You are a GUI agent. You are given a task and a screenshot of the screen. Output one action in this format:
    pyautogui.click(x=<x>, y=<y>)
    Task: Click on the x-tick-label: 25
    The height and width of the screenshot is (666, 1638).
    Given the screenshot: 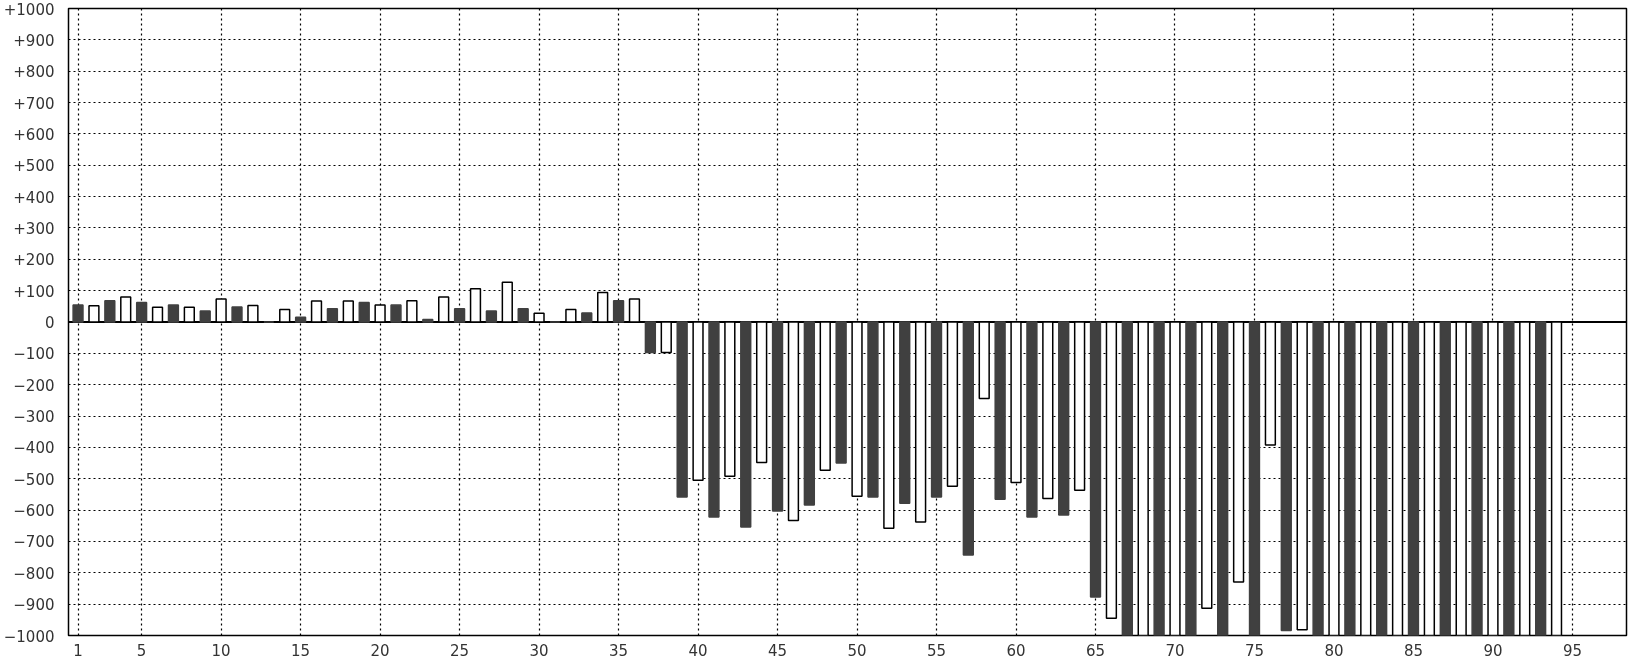 What is the action you would take?
    pyautogui.click(x=460, y=650)
    